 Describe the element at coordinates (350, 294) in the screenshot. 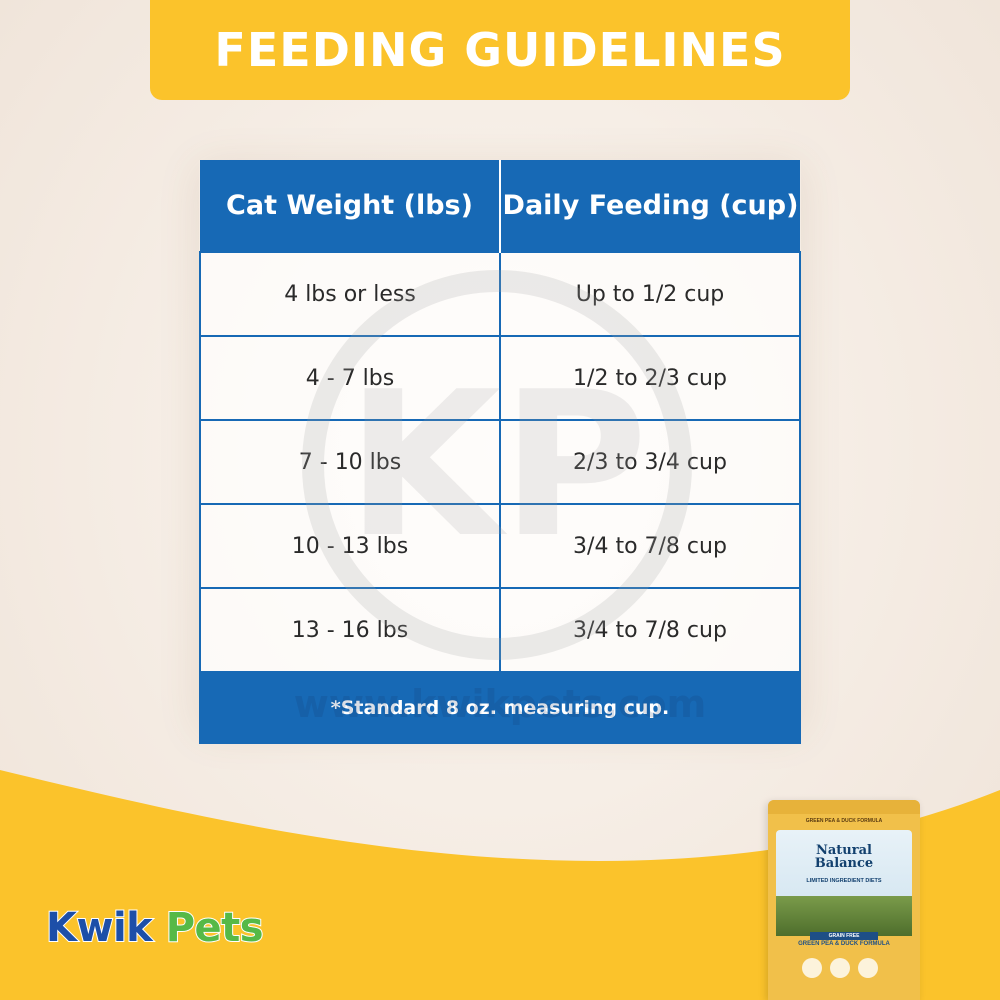

I see `weight-cell: 4 lbs or less` at that location.